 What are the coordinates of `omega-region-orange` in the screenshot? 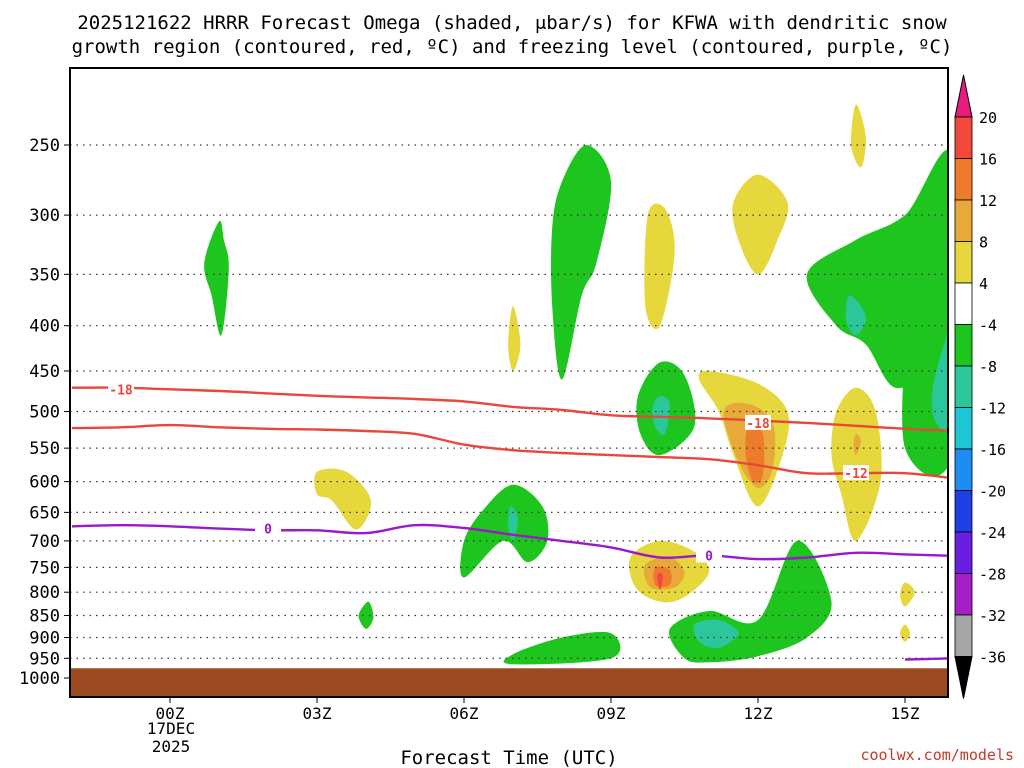 It's located at (755, 454).